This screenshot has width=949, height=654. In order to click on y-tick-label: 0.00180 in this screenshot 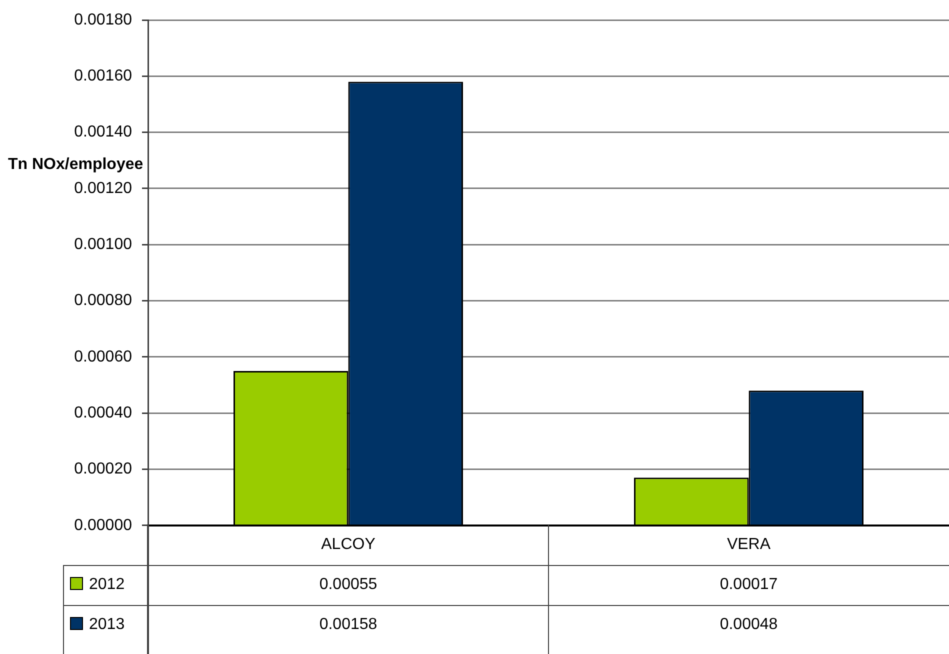, I will do `click(103, 19)`.